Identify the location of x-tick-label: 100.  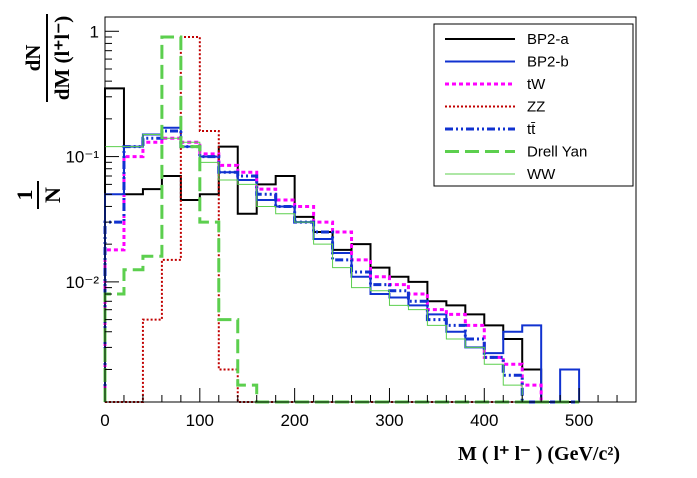
(200, 420).